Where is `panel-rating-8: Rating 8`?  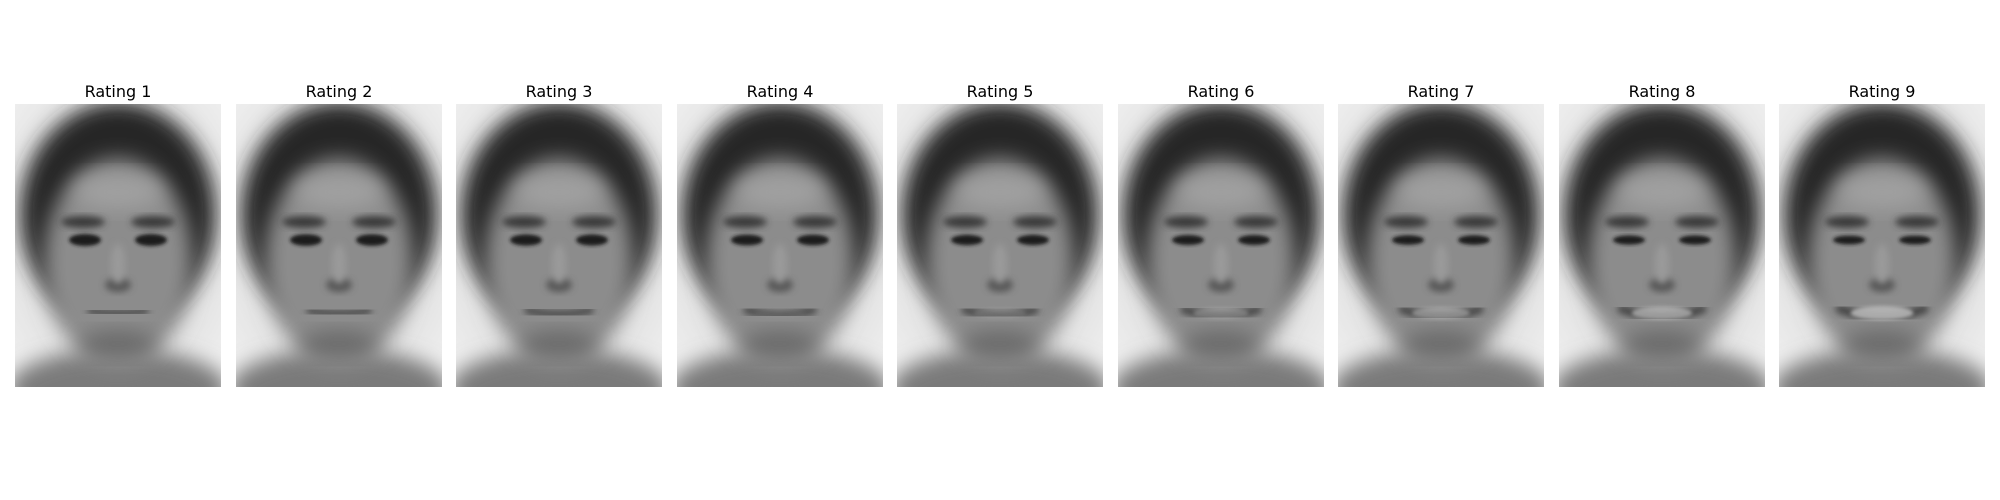
panel-rating-8: Rating 8 is located at coordinates (1662, 233).